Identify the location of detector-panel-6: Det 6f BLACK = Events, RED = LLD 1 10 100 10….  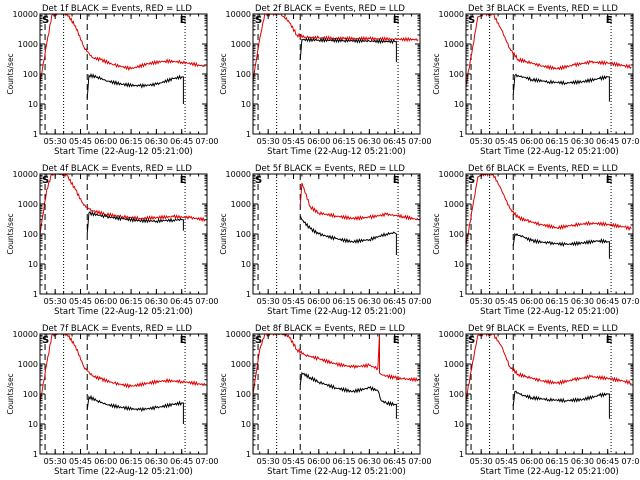
(536, 240).